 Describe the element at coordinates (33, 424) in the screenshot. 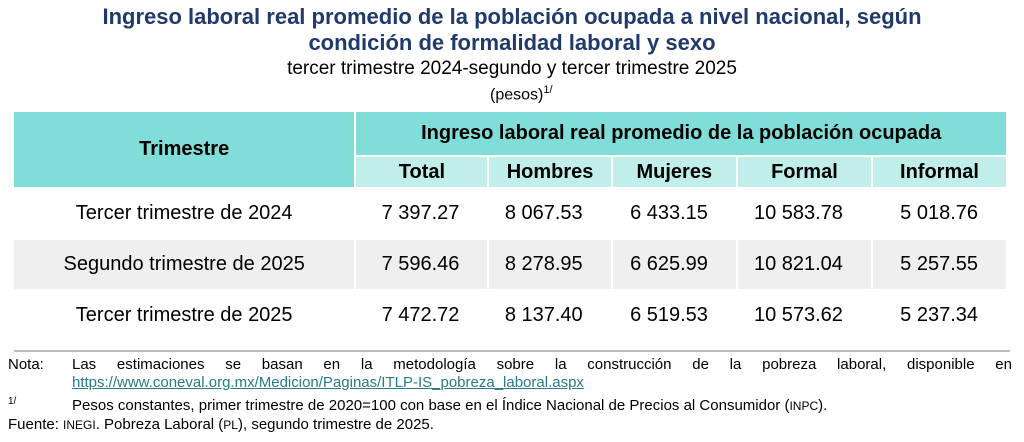

I see `fuente-label: Fuente:` at that location.